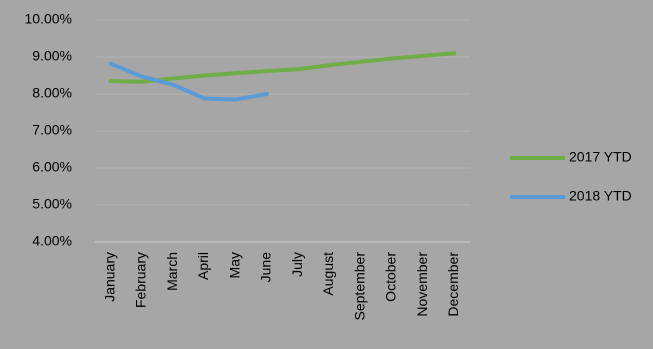 The height and width of the screenshot is (349, 653). I want to click on y-tick-label: 5.00%, so click(52, 204).